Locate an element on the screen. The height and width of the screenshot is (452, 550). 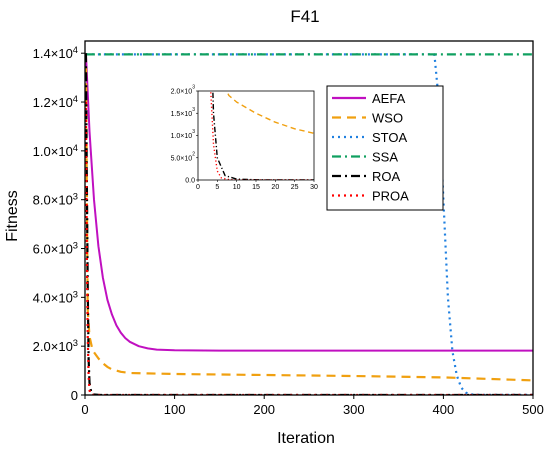
inset-y-tick-label: 0.0 is located at coordinates (190, 181).